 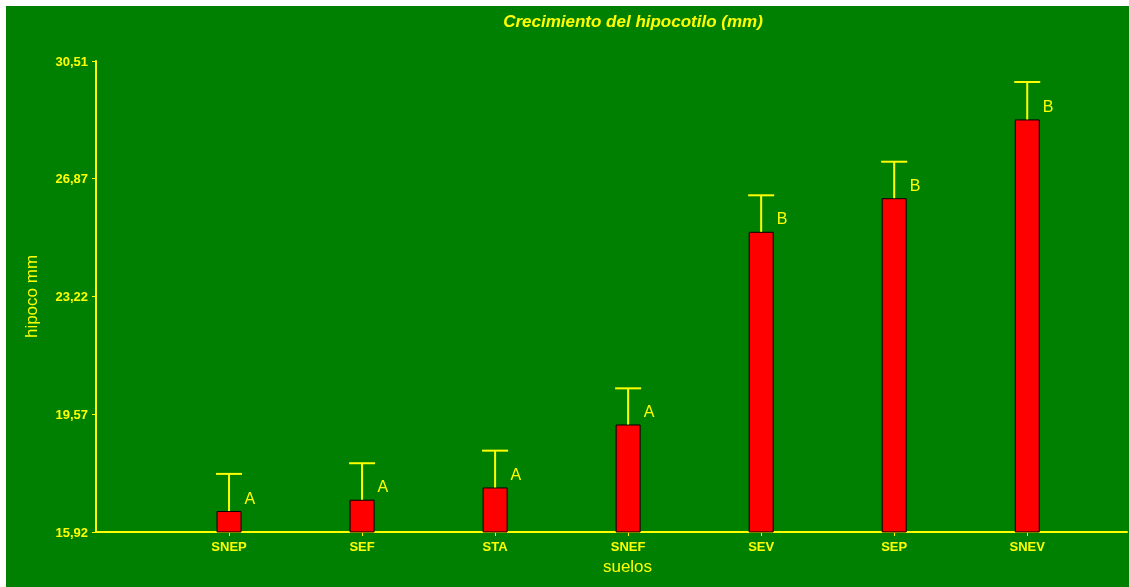 I want to click on x-tick-label: SEP, so click(x=894, y=546).